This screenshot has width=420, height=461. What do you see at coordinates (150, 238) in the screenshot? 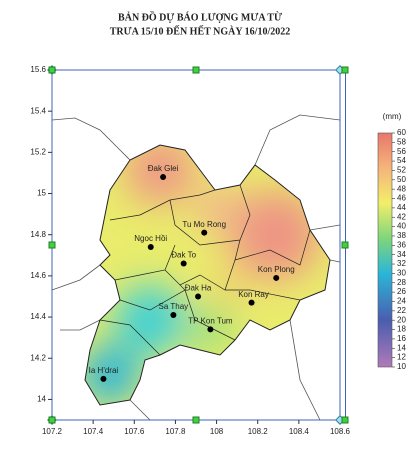
I see `place-label: Ngoc Hồi` at bounding box center [150, 238].